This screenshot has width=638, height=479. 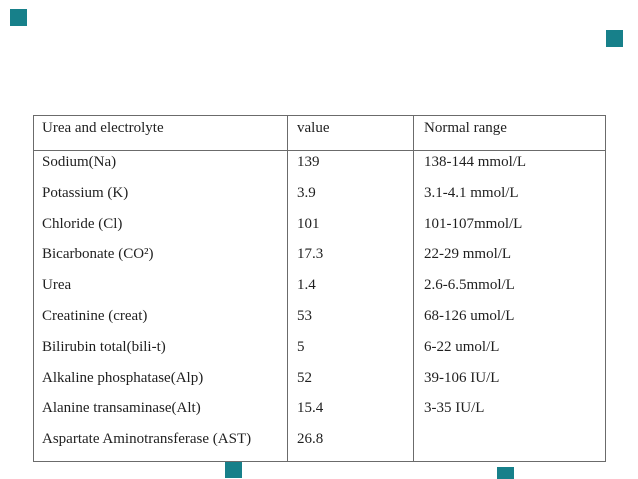 What do you see at coordinates (509, 228) in the screenshot?
I see `normal-range-cell: 101-107mmol/L` at bounding box center [509, 228].